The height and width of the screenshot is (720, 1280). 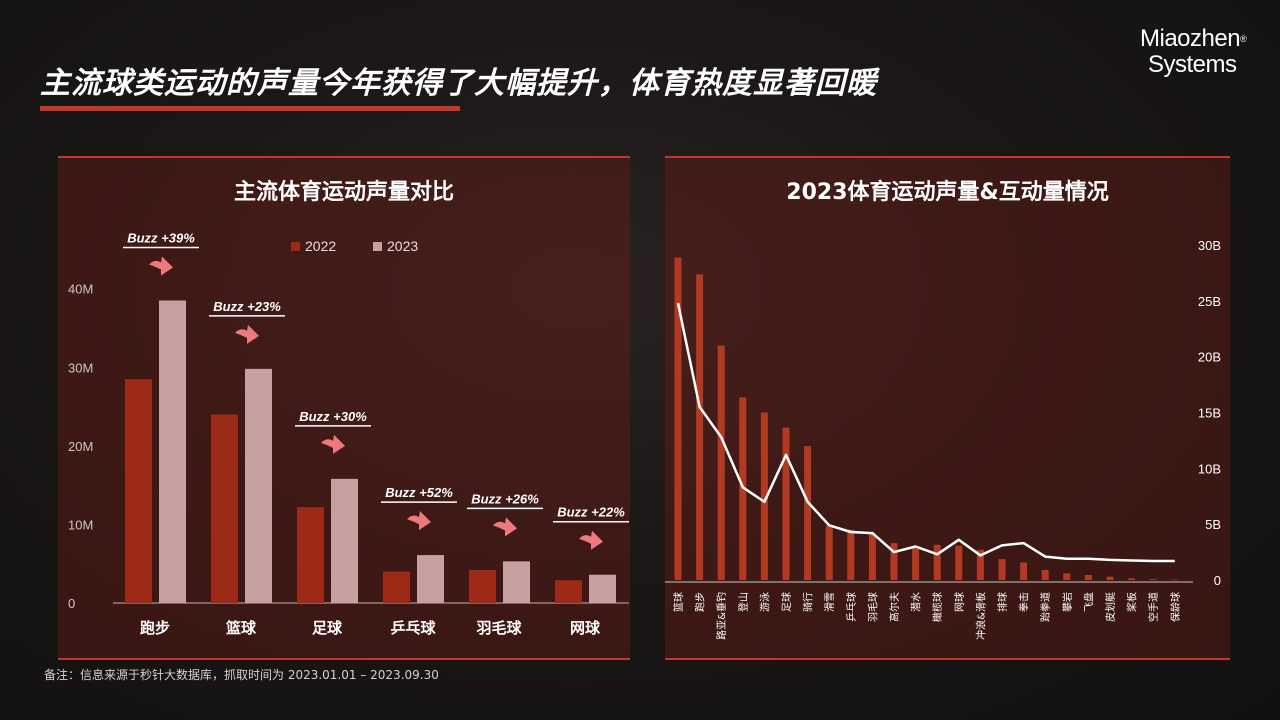 What do you see at coordinates (333, 416) in the screenshot?
I see `buzz-annotation: Buzz +30%` at bounding box center [333, 416].